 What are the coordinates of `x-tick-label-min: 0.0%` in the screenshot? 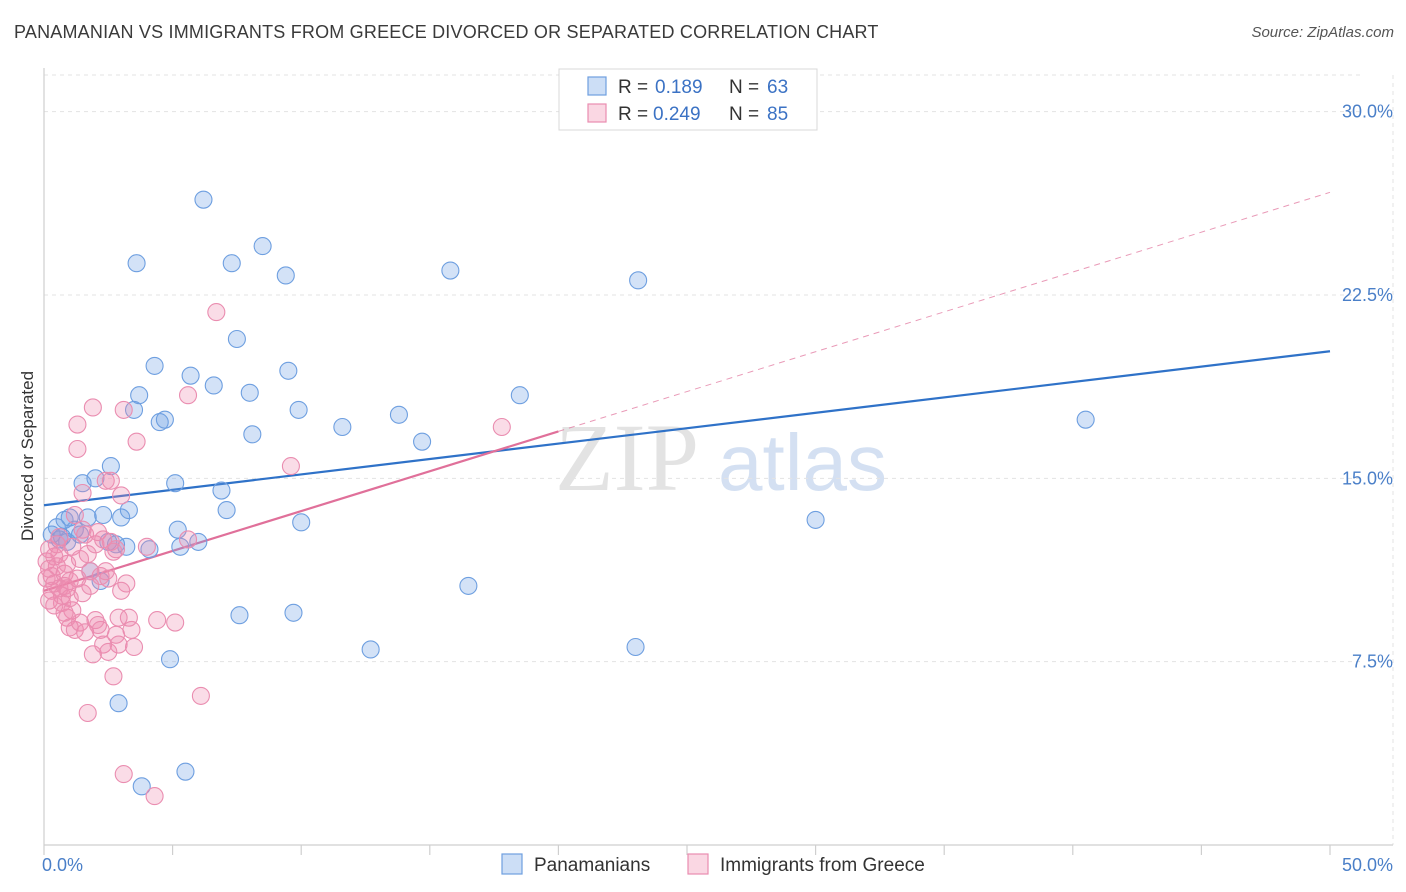 It's located at (62, 865).